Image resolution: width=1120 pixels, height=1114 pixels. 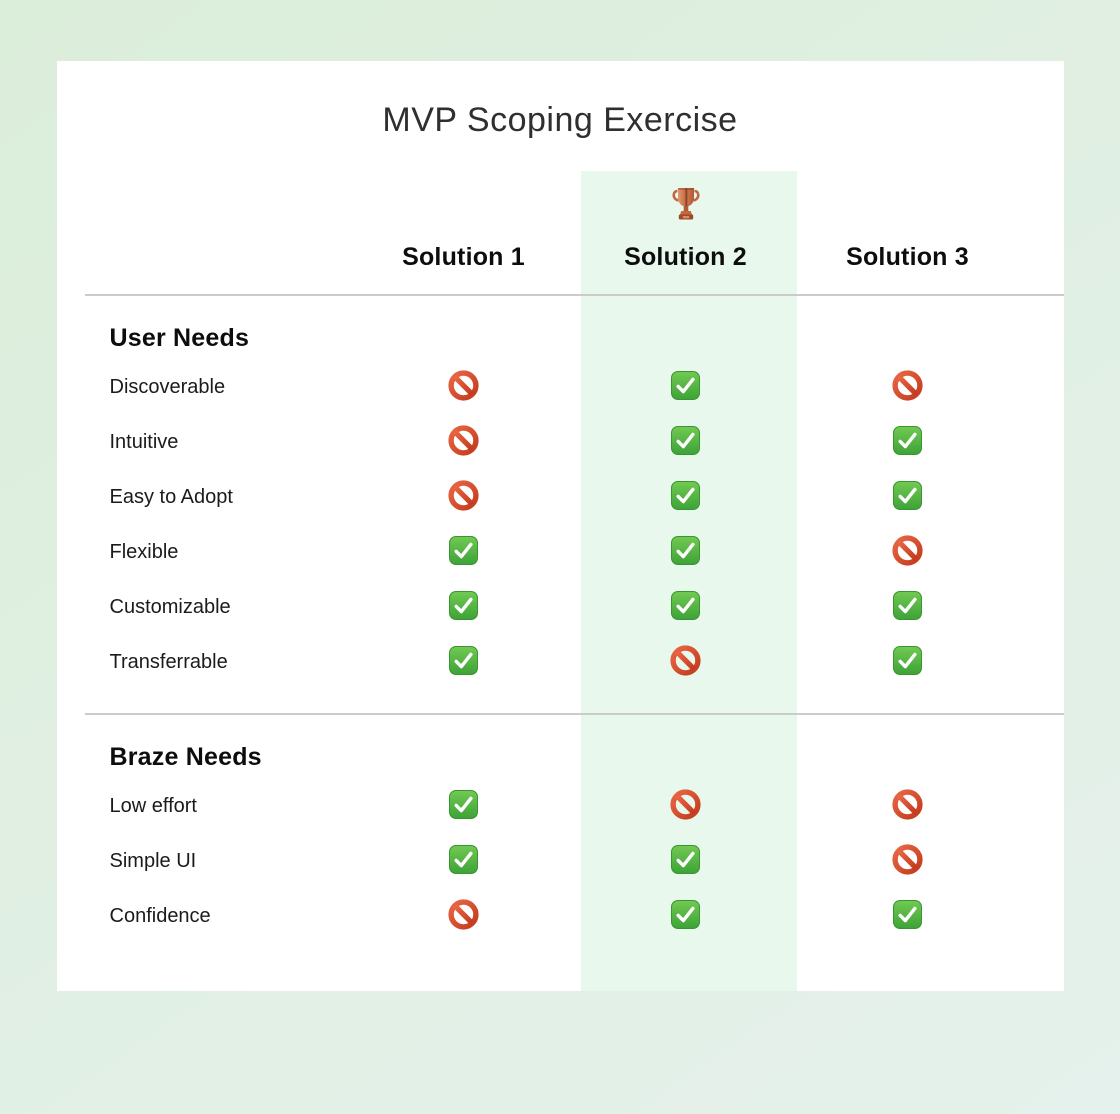 I want to click on section-rows: Low effort Simple UI Confidence, so click(x=560, y=861).